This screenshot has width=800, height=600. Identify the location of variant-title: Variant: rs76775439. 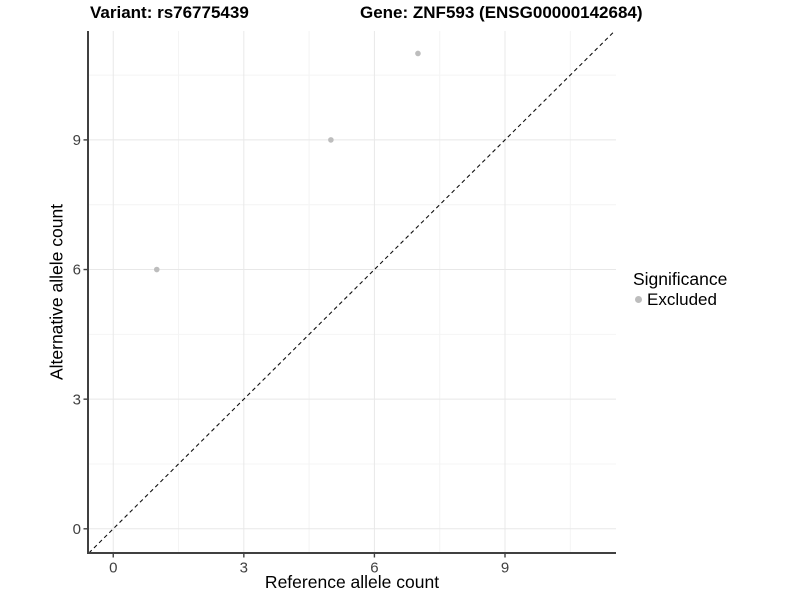
(169, 12).